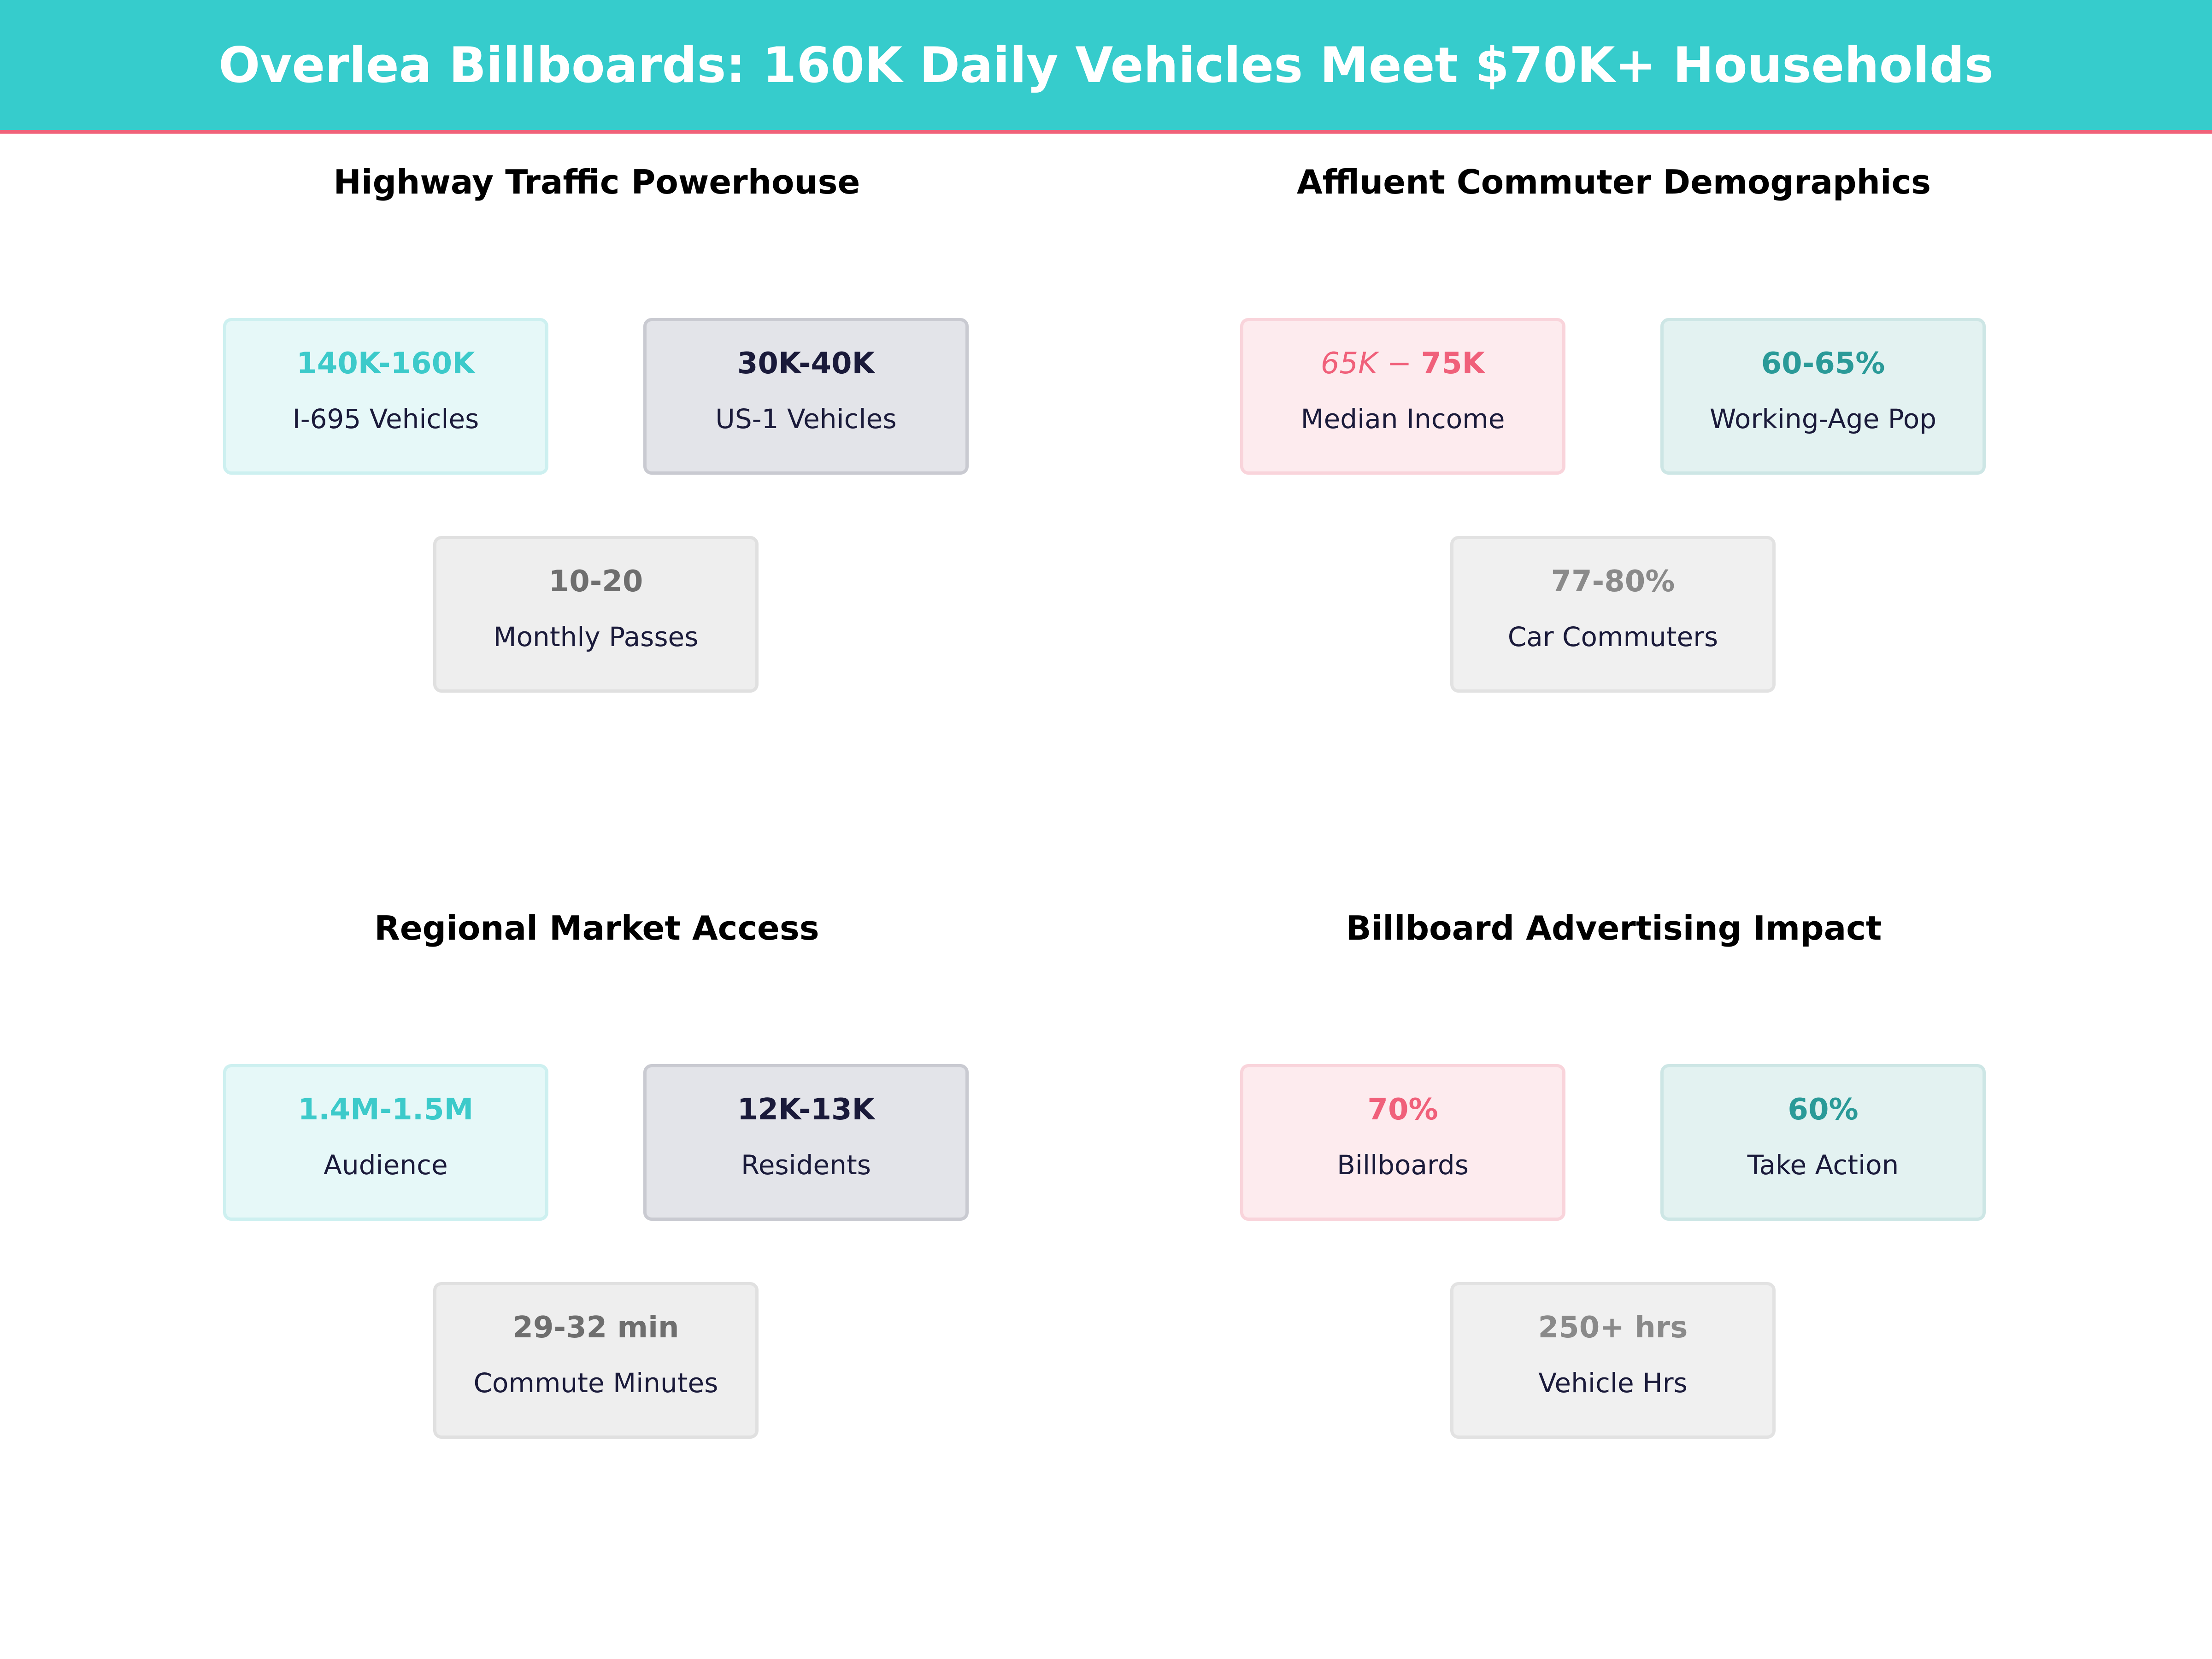 This screenshot has width=2212, height=1659. I want to click on metric-label: I-695 Vehicles, so click(385, 419).